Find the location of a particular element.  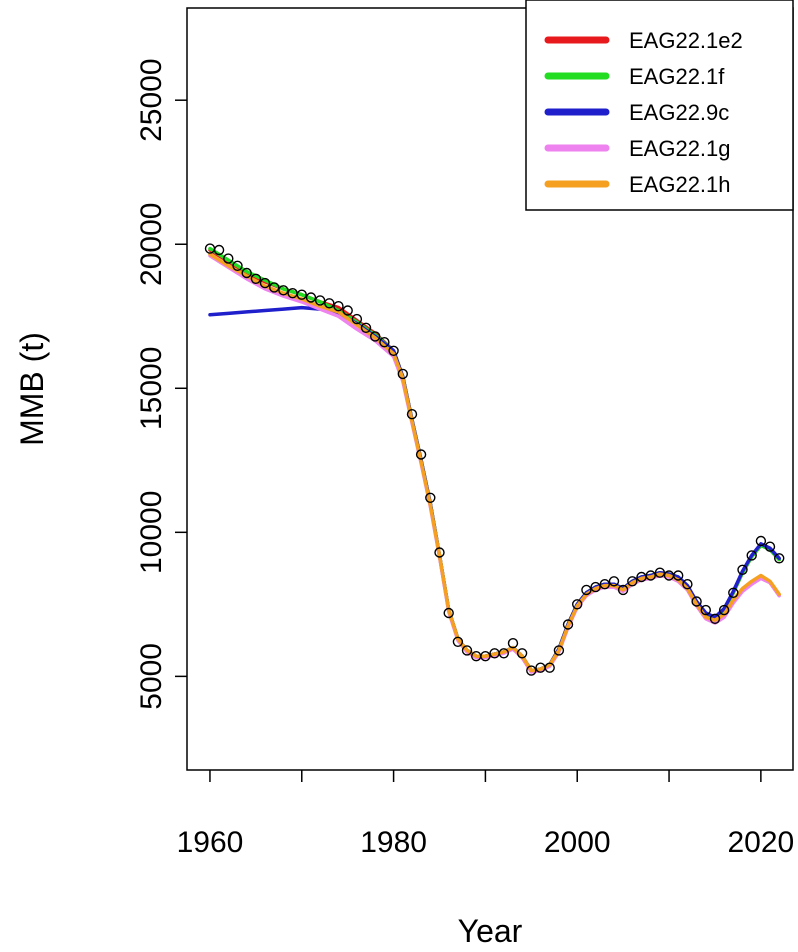

y-axis: 5000 10000 15000 20000 25000 is located at coordinates (161, 384).